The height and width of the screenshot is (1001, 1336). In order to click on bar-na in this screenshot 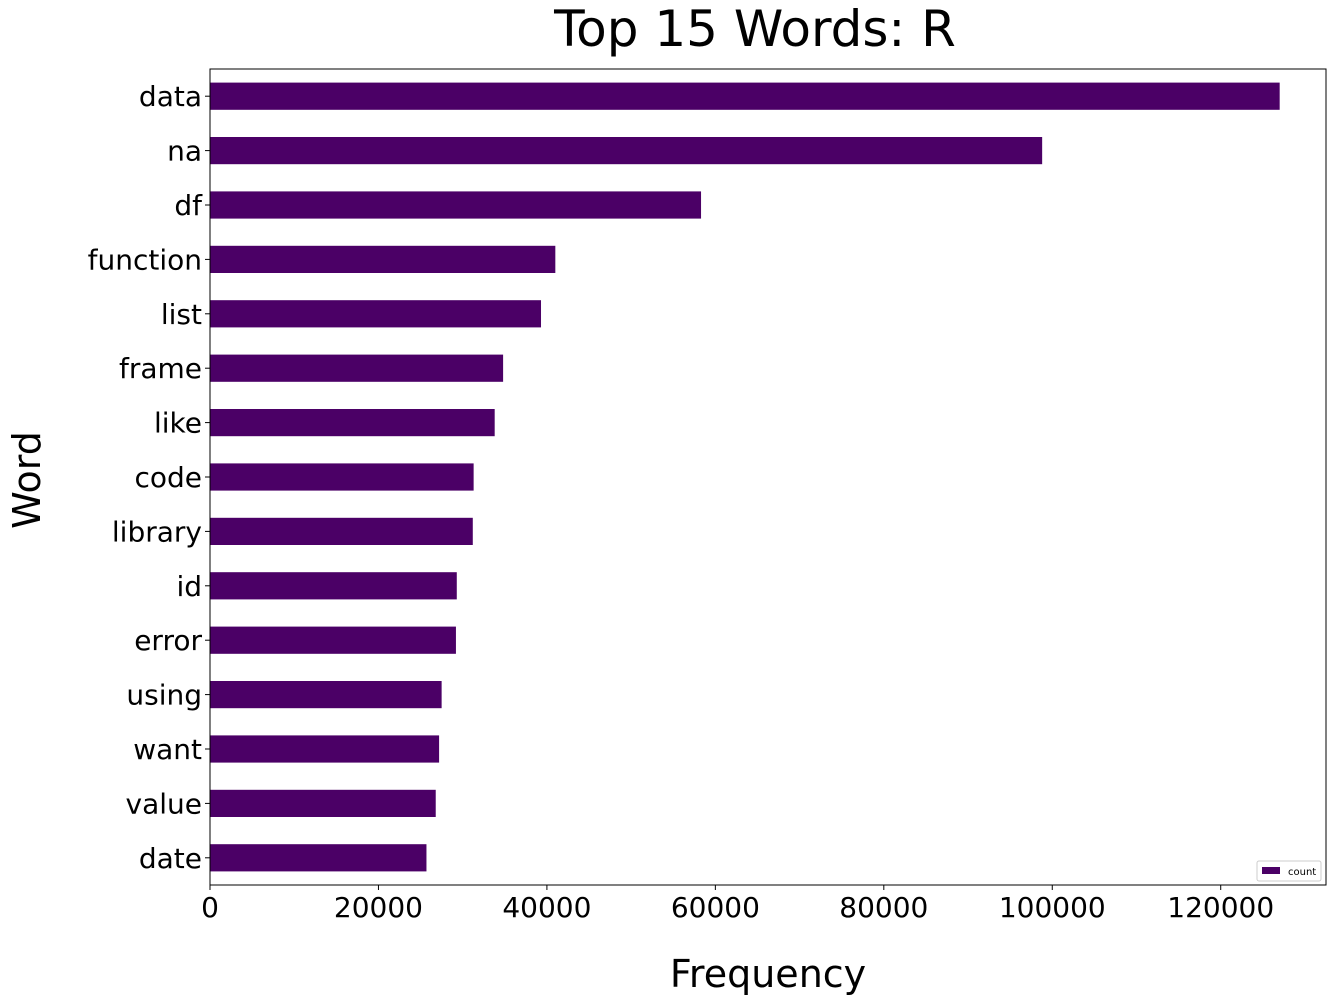, I will do `click(626, 151)`.